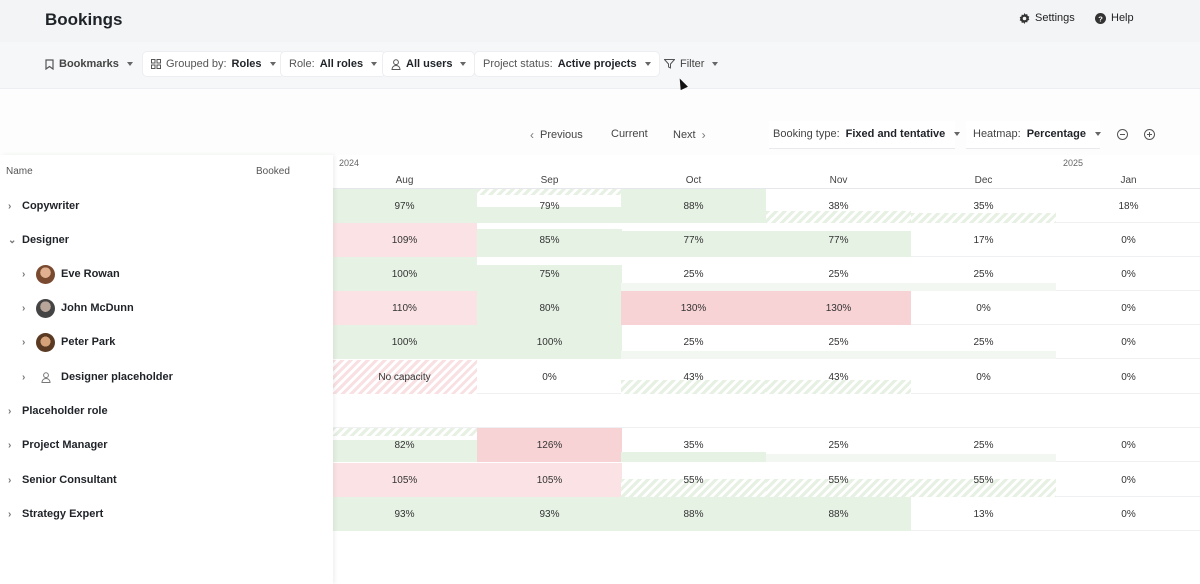  Describe the element at coordinates (404, 180) in the screenshot. I see `month-label: Aug` at that location.